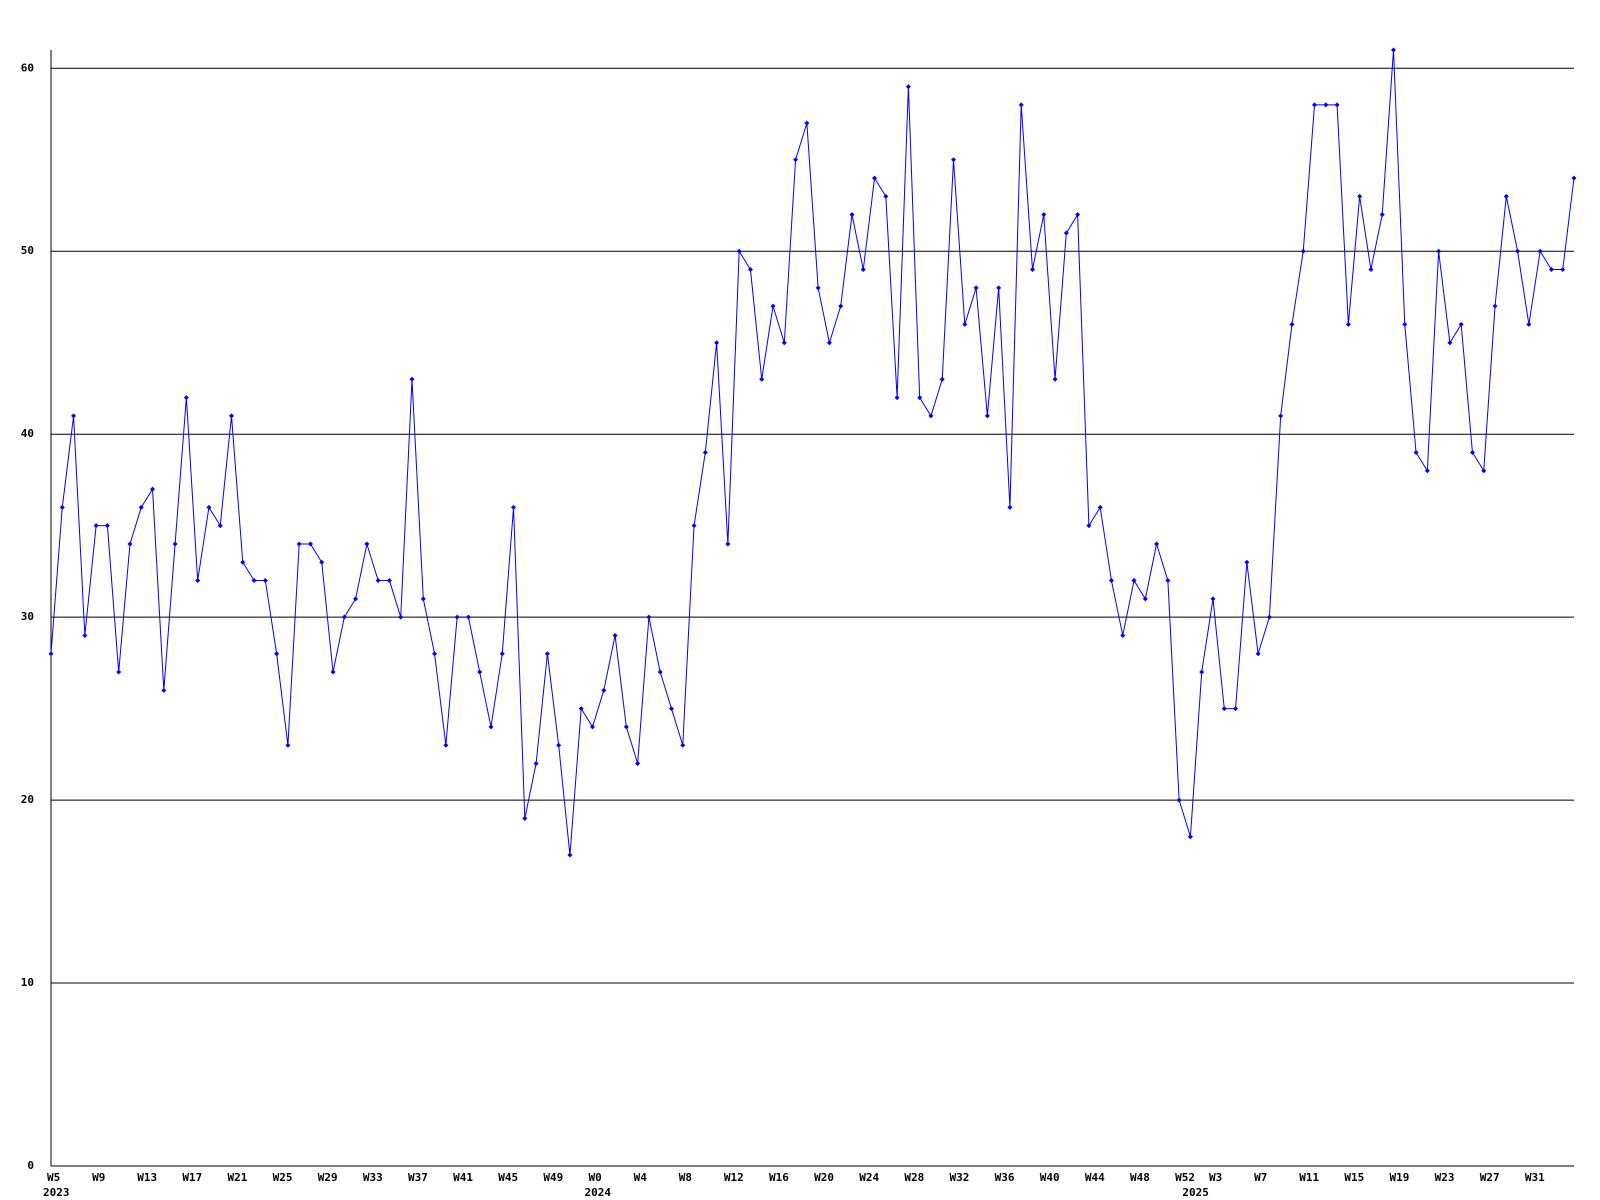 The height and width of the screenshot is (1200, 1600). What do you see at coordinates (1535, 1177) in the screenshot?
I see `x-tick-label: W31` at bounding box center [1535, 1177].